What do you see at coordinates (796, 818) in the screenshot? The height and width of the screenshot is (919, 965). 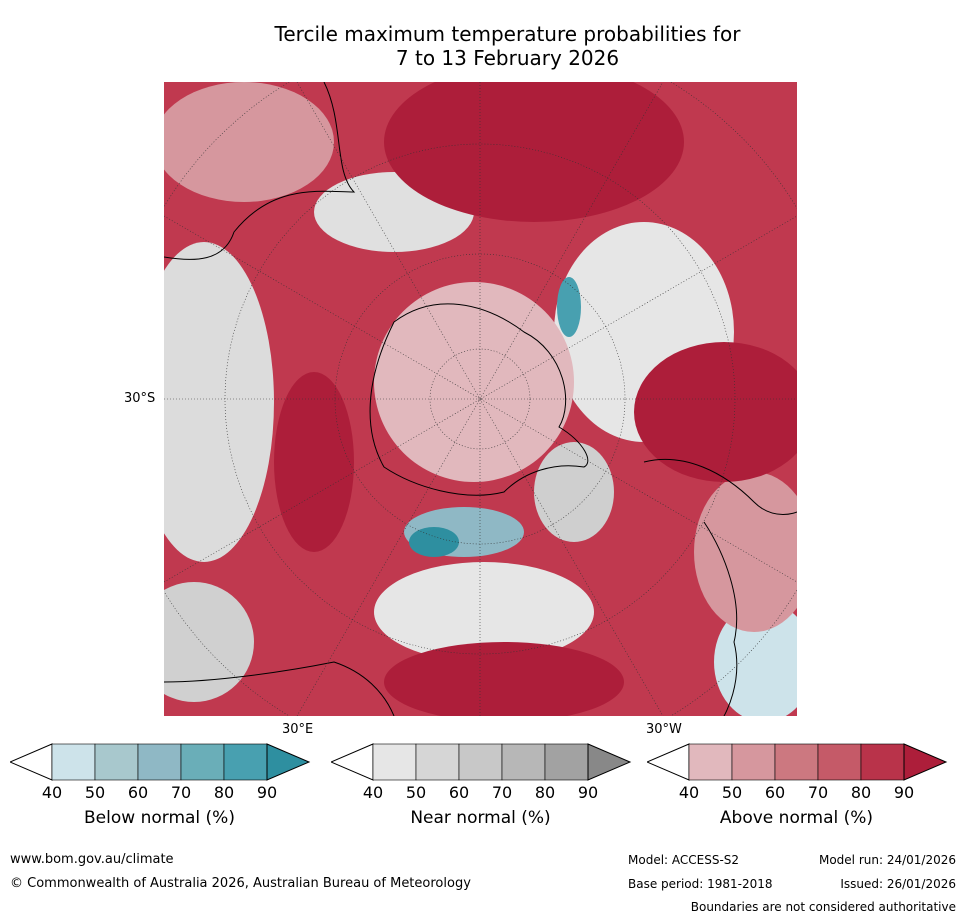 I see `above-normal-legend-title: Above normal (%)` at bounding box center [796, 818].